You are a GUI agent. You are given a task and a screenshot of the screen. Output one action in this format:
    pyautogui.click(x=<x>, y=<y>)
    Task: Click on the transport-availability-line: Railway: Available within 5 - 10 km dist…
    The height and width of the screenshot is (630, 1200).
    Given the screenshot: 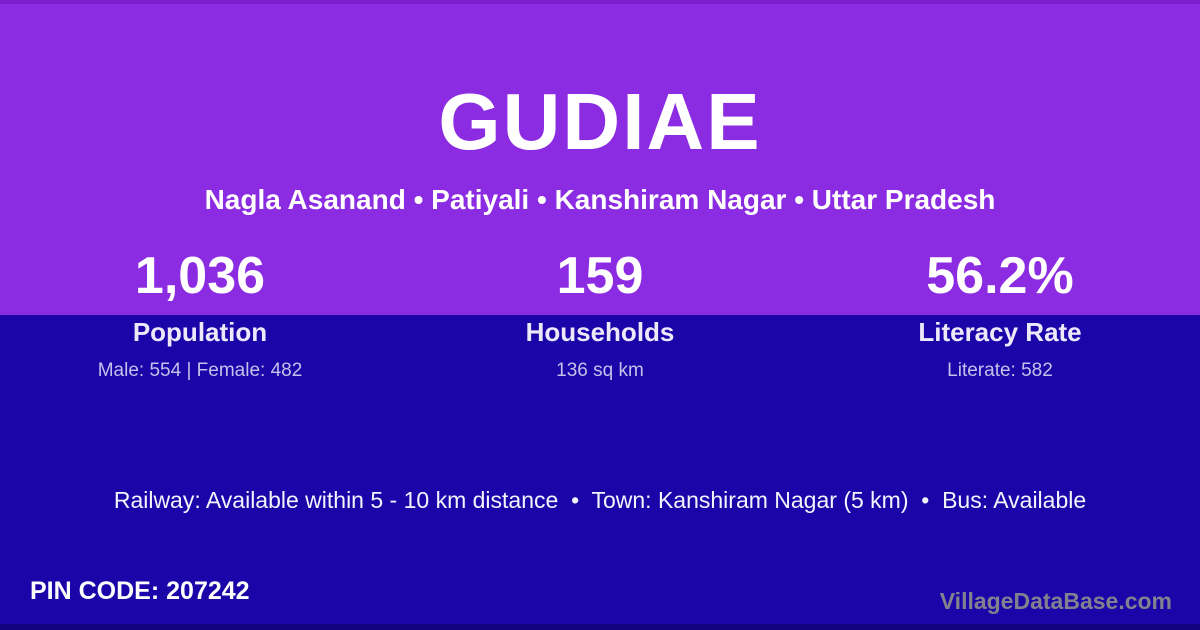 What is the action you would take?
    pyautogui.click(x=600, y=500)
    